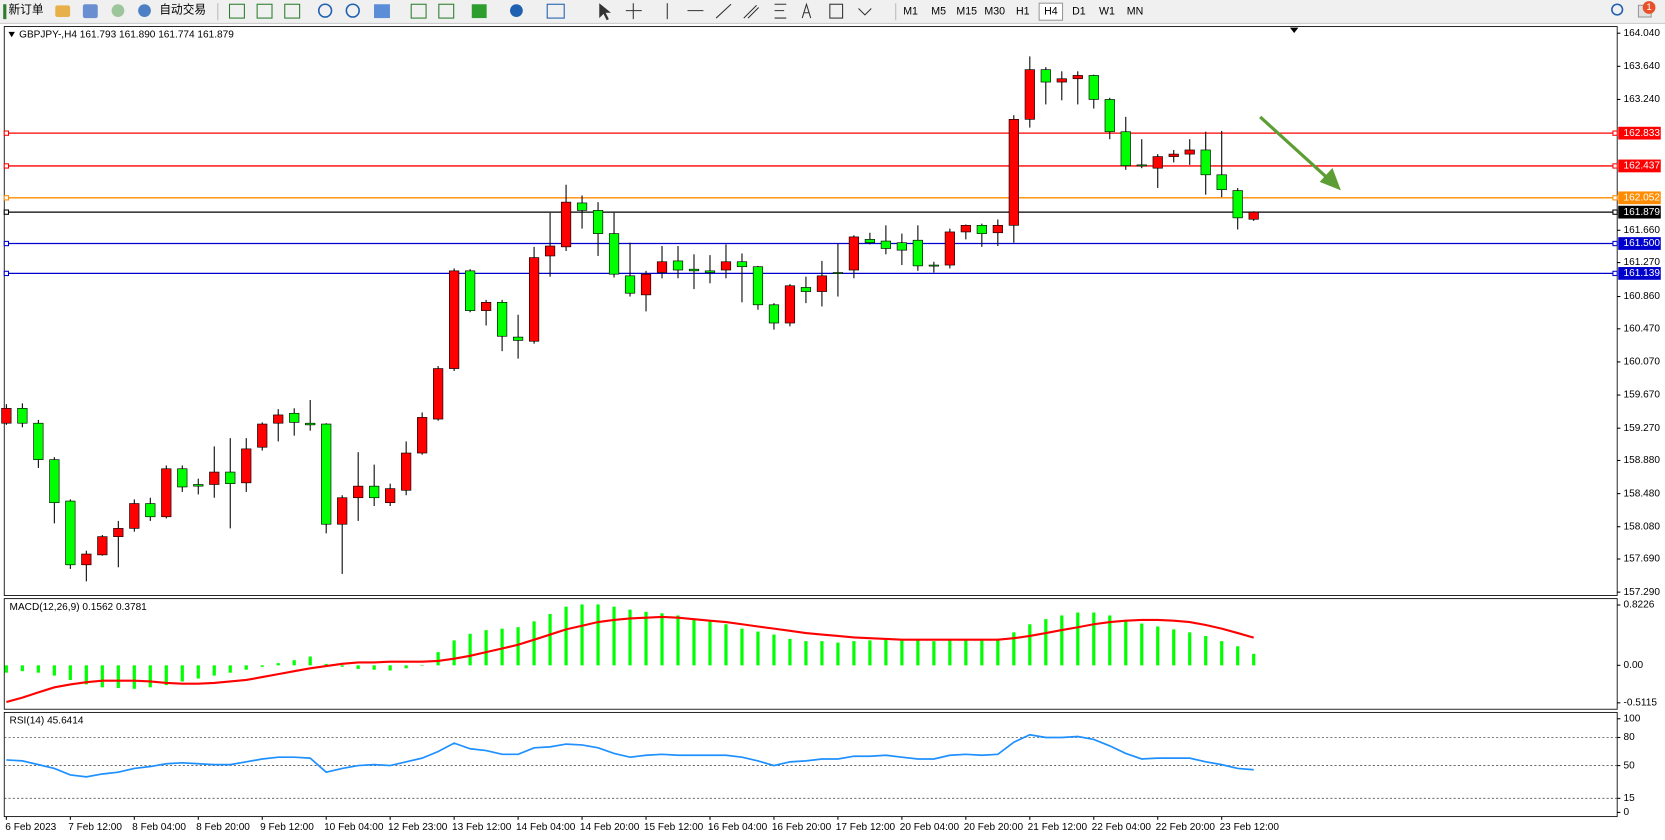 This screenshot has height=840, width=1665. I want to click on y-tick-label: -0.5115, so click(1641, 703).